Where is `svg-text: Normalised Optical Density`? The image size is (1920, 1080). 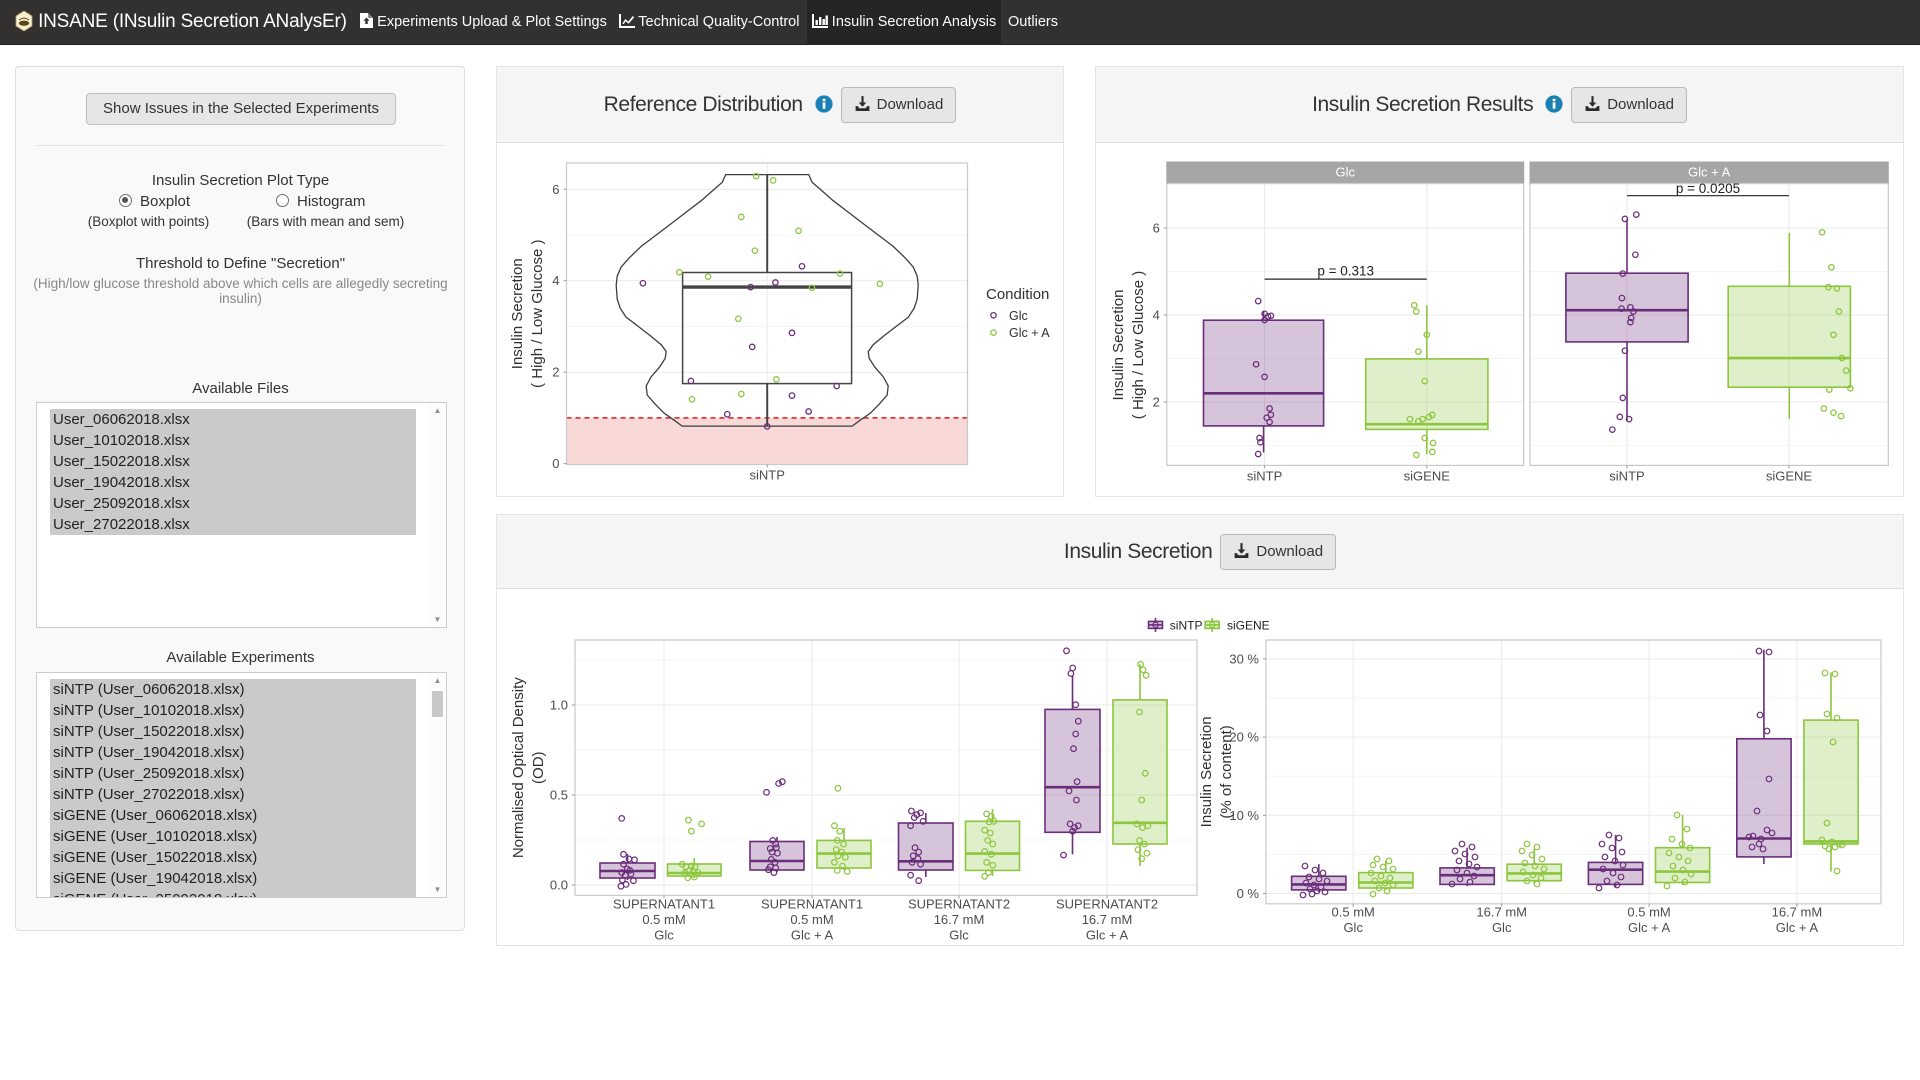 svg-text: Normalised Optical Density is located at coordinates (518, 767).